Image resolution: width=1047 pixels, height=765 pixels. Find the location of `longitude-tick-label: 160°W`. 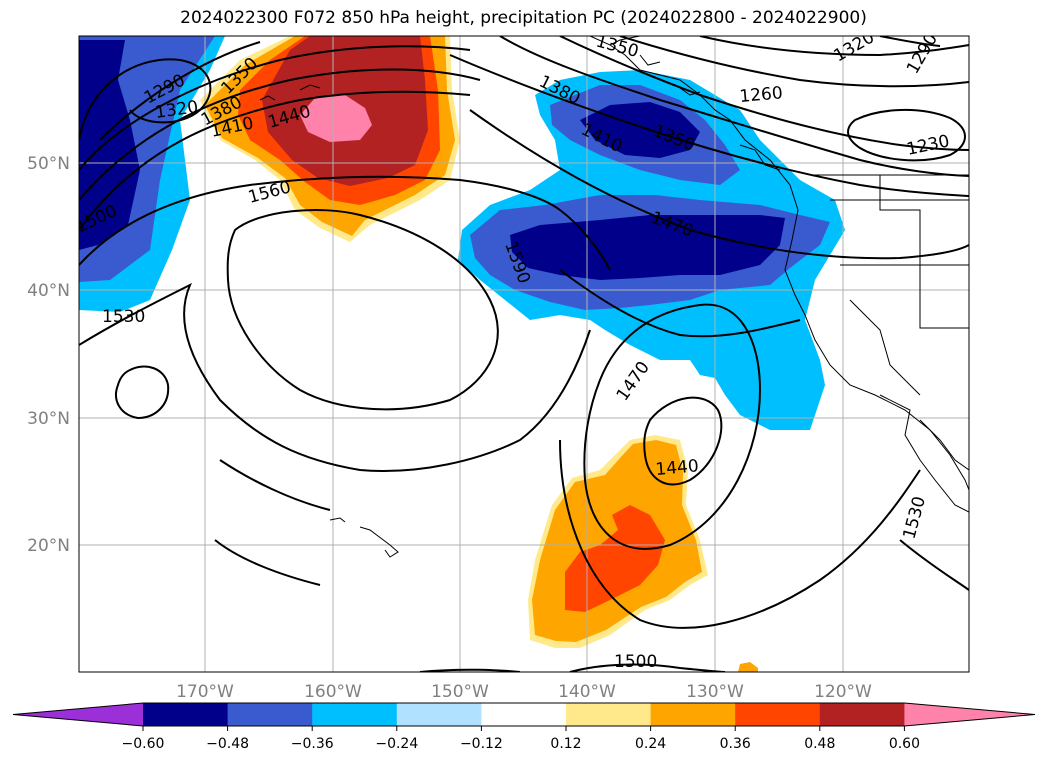

longitude-tick-label: 160°W is located at coordinates (333, 692).